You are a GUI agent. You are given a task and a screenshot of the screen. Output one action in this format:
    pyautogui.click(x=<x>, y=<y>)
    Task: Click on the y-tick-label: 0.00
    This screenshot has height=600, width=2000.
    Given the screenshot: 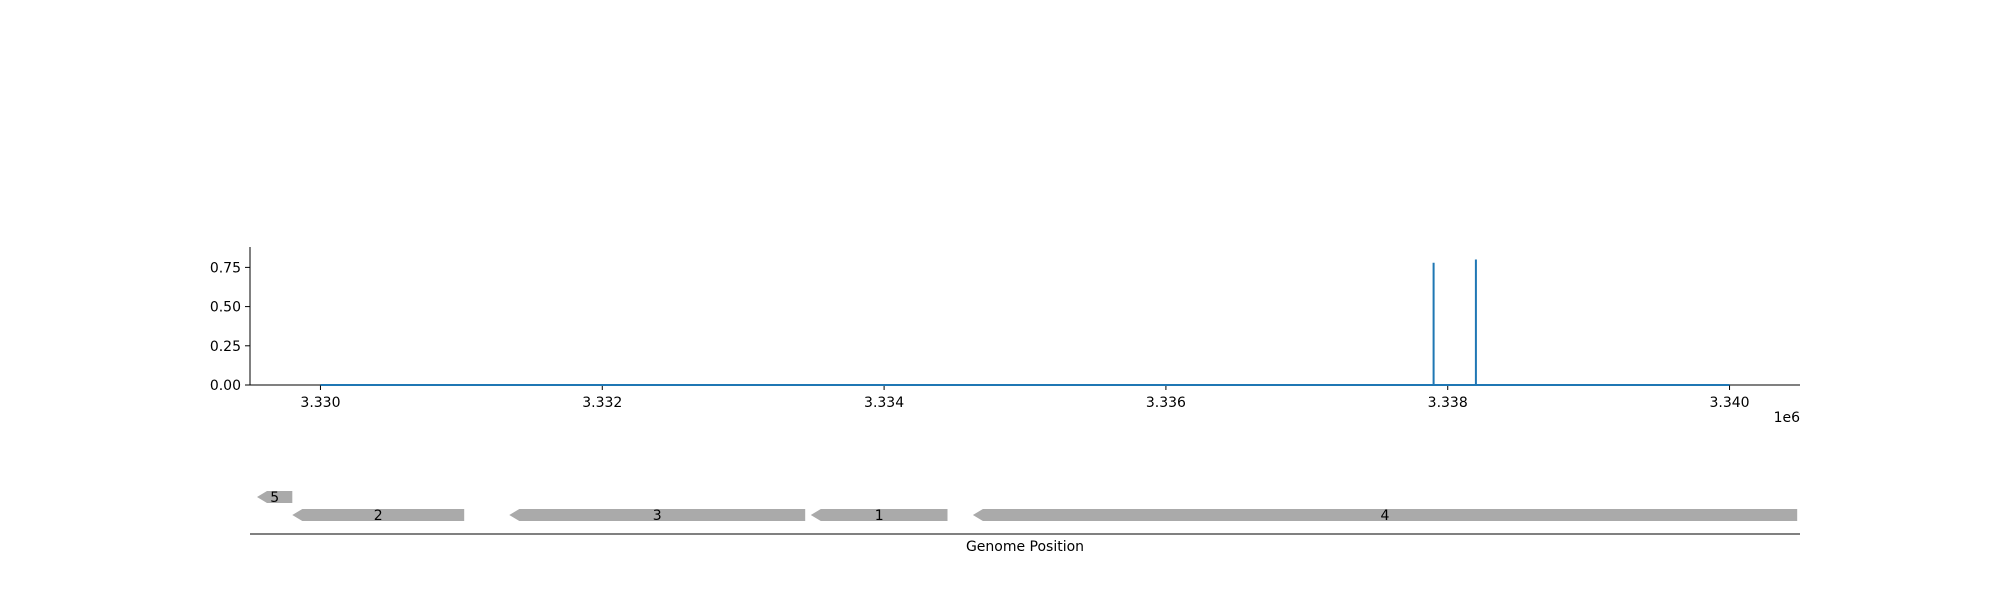 What is the action you would take?
    pyautogui.click(x=225, y=386)
    